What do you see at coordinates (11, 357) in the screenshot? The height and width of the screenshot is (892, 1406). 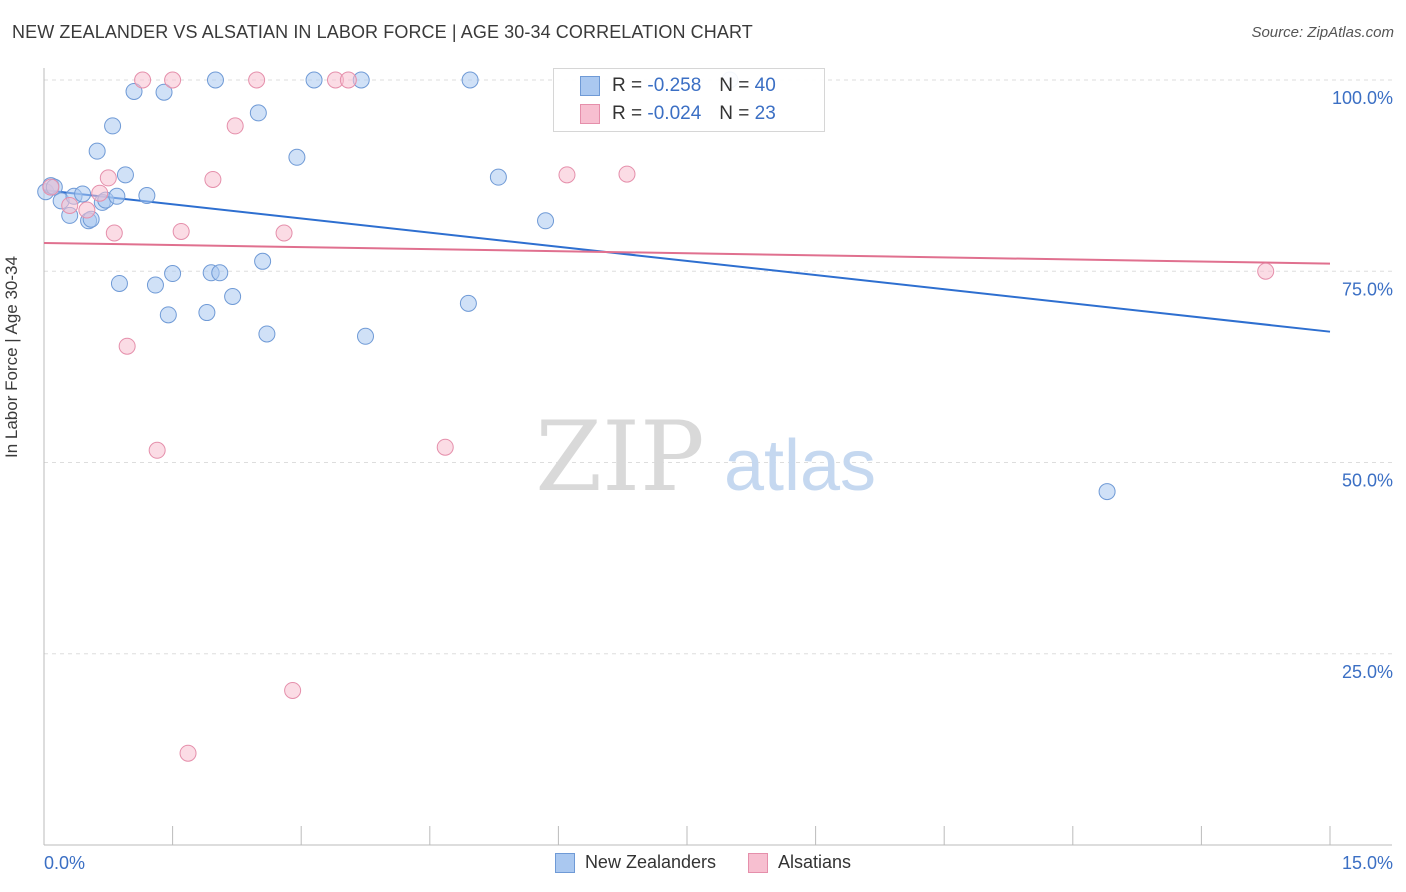 I see `y-axis-label: In Labor Force | Age 30-34` at bounding box center [11, 357].